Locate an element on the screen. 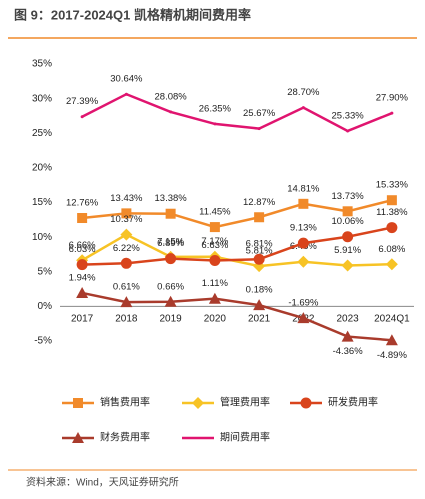 The image size is (425, 499). value-label: 5.81% is located at coordinates (259, 251).